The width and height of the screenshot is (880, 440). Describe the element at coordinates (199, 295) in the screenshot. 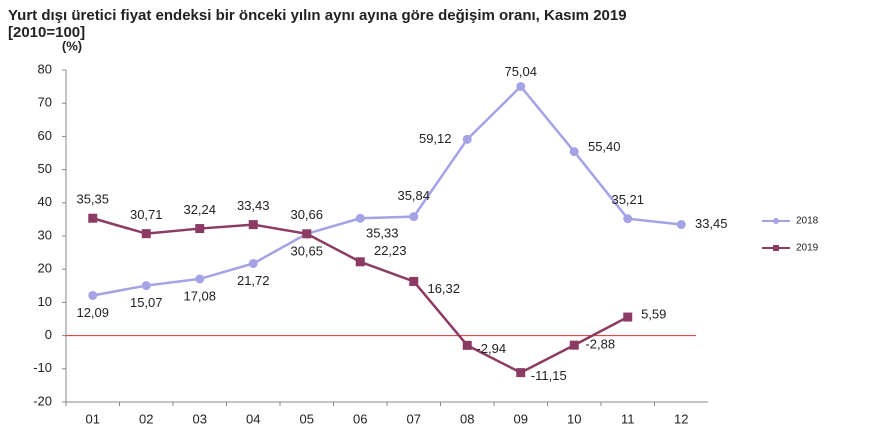

I see `data-label: 17,08` at that location.